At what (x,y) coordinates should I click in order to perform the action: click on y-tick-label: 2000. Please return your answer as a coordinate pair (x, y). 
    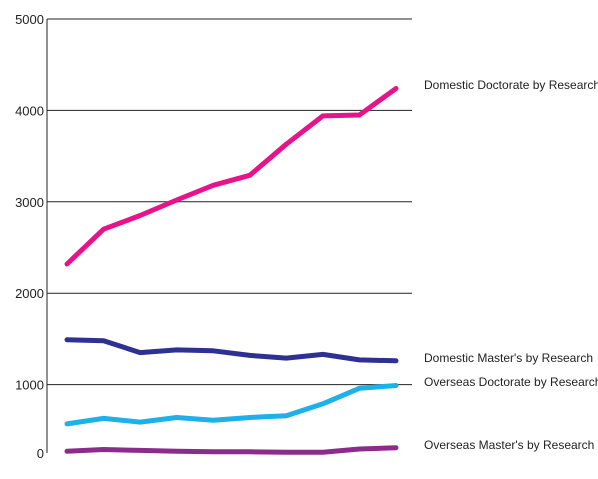
    Looking at the image, I should click on (29, 293).